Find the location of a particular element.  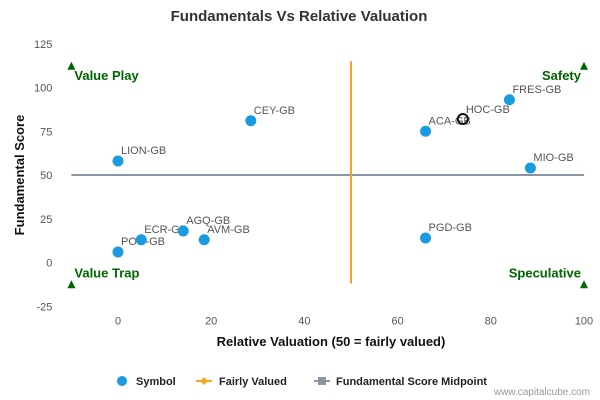

y-tick-label: 75 is located at coordinates (46, 132).